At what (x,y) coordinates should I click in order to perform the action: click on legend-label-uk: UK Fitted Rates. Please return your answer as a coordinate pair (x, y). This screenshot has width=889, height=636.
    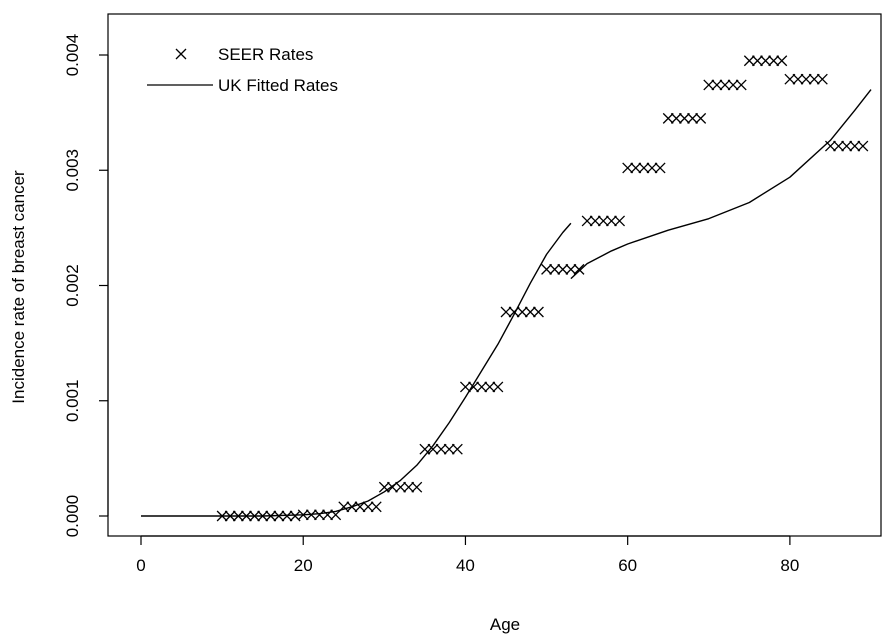
    Looking at the image, I should click on (278, 85).